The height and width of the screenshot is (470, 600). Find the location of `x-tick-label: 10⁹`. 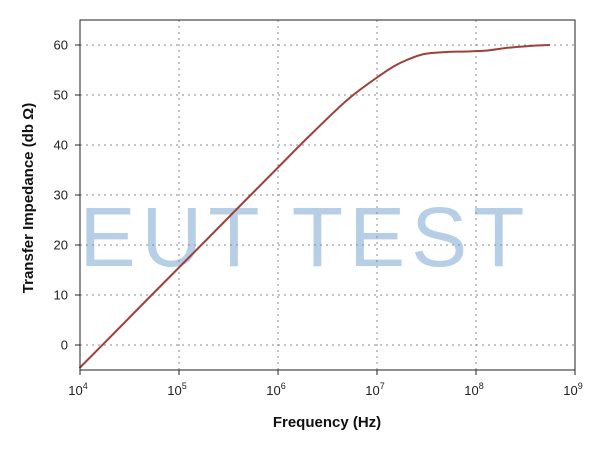

x-tick-label: 10⁹ is located at coordinates (572, 389).